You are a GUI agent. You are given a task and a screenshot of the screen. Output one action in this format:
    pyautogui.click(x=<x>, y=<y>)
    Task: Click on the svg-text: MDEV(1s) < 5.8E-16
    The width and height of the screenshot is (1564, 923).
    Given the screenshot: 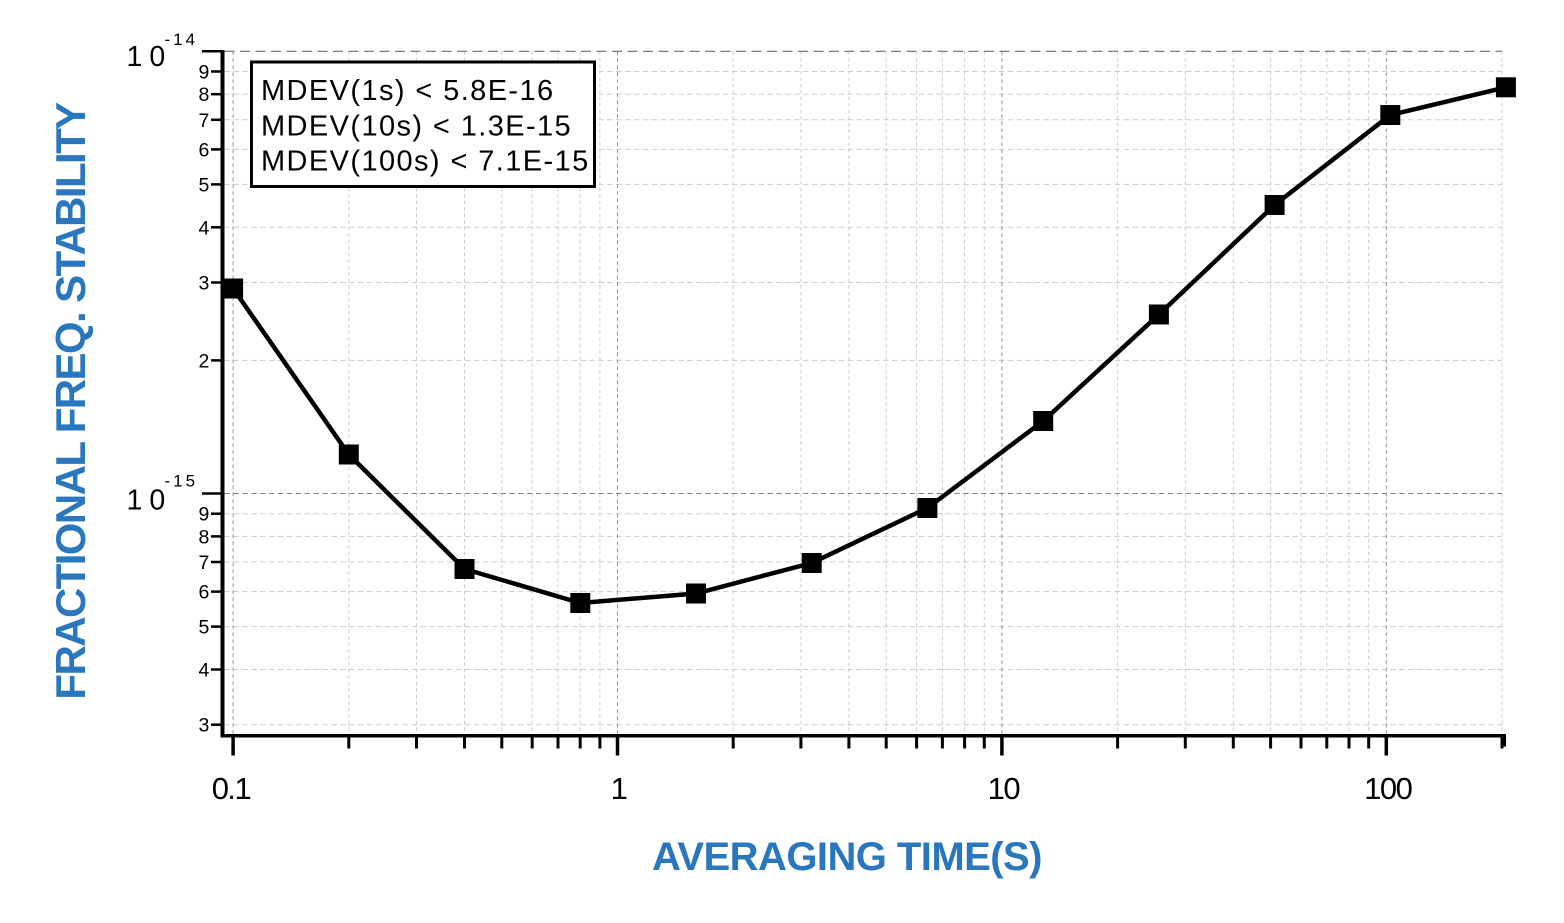 What is the action you would take?
    pyautogui.click(x=408, y=91)
    